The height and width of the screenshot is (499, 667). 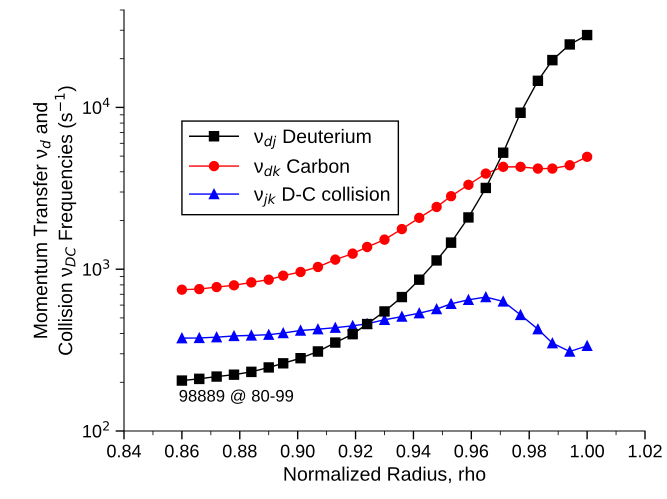 I want to click on x-tick-label: 0.88, so click(x=239, y=451).